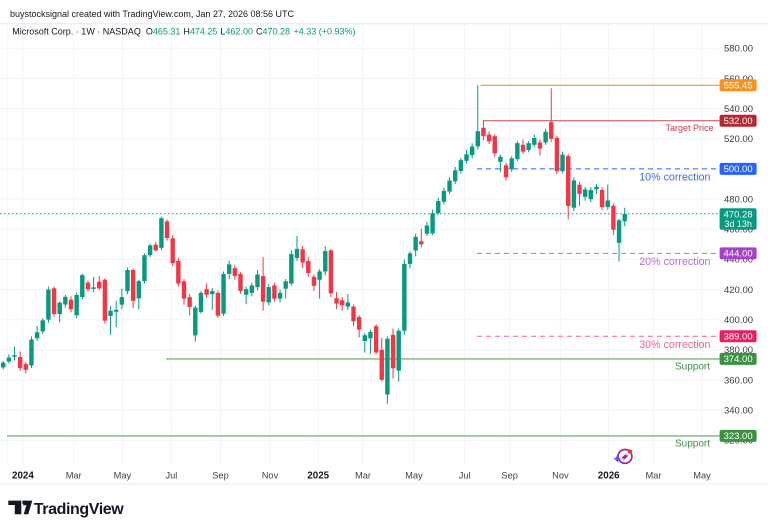  Describe the element at coordinates (738, 199) in the screenshot. I see `svg-text: 480.00` at that location.